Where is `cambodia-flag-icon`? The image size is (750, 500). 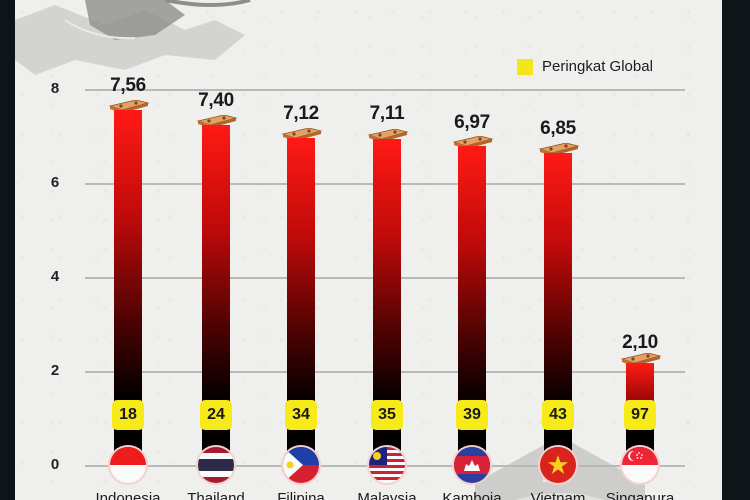
cambodia-flag-icon is located at coordinates (472, 465).